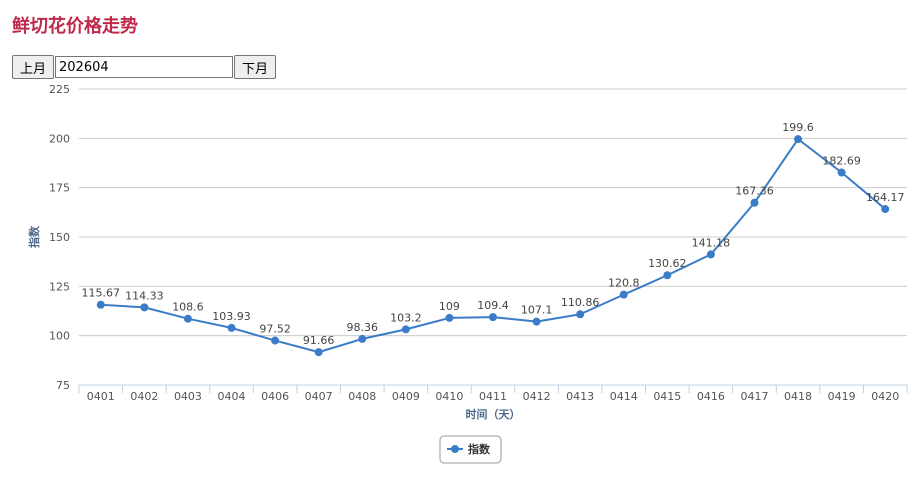  I want to click on month-input, so click(144, 67).